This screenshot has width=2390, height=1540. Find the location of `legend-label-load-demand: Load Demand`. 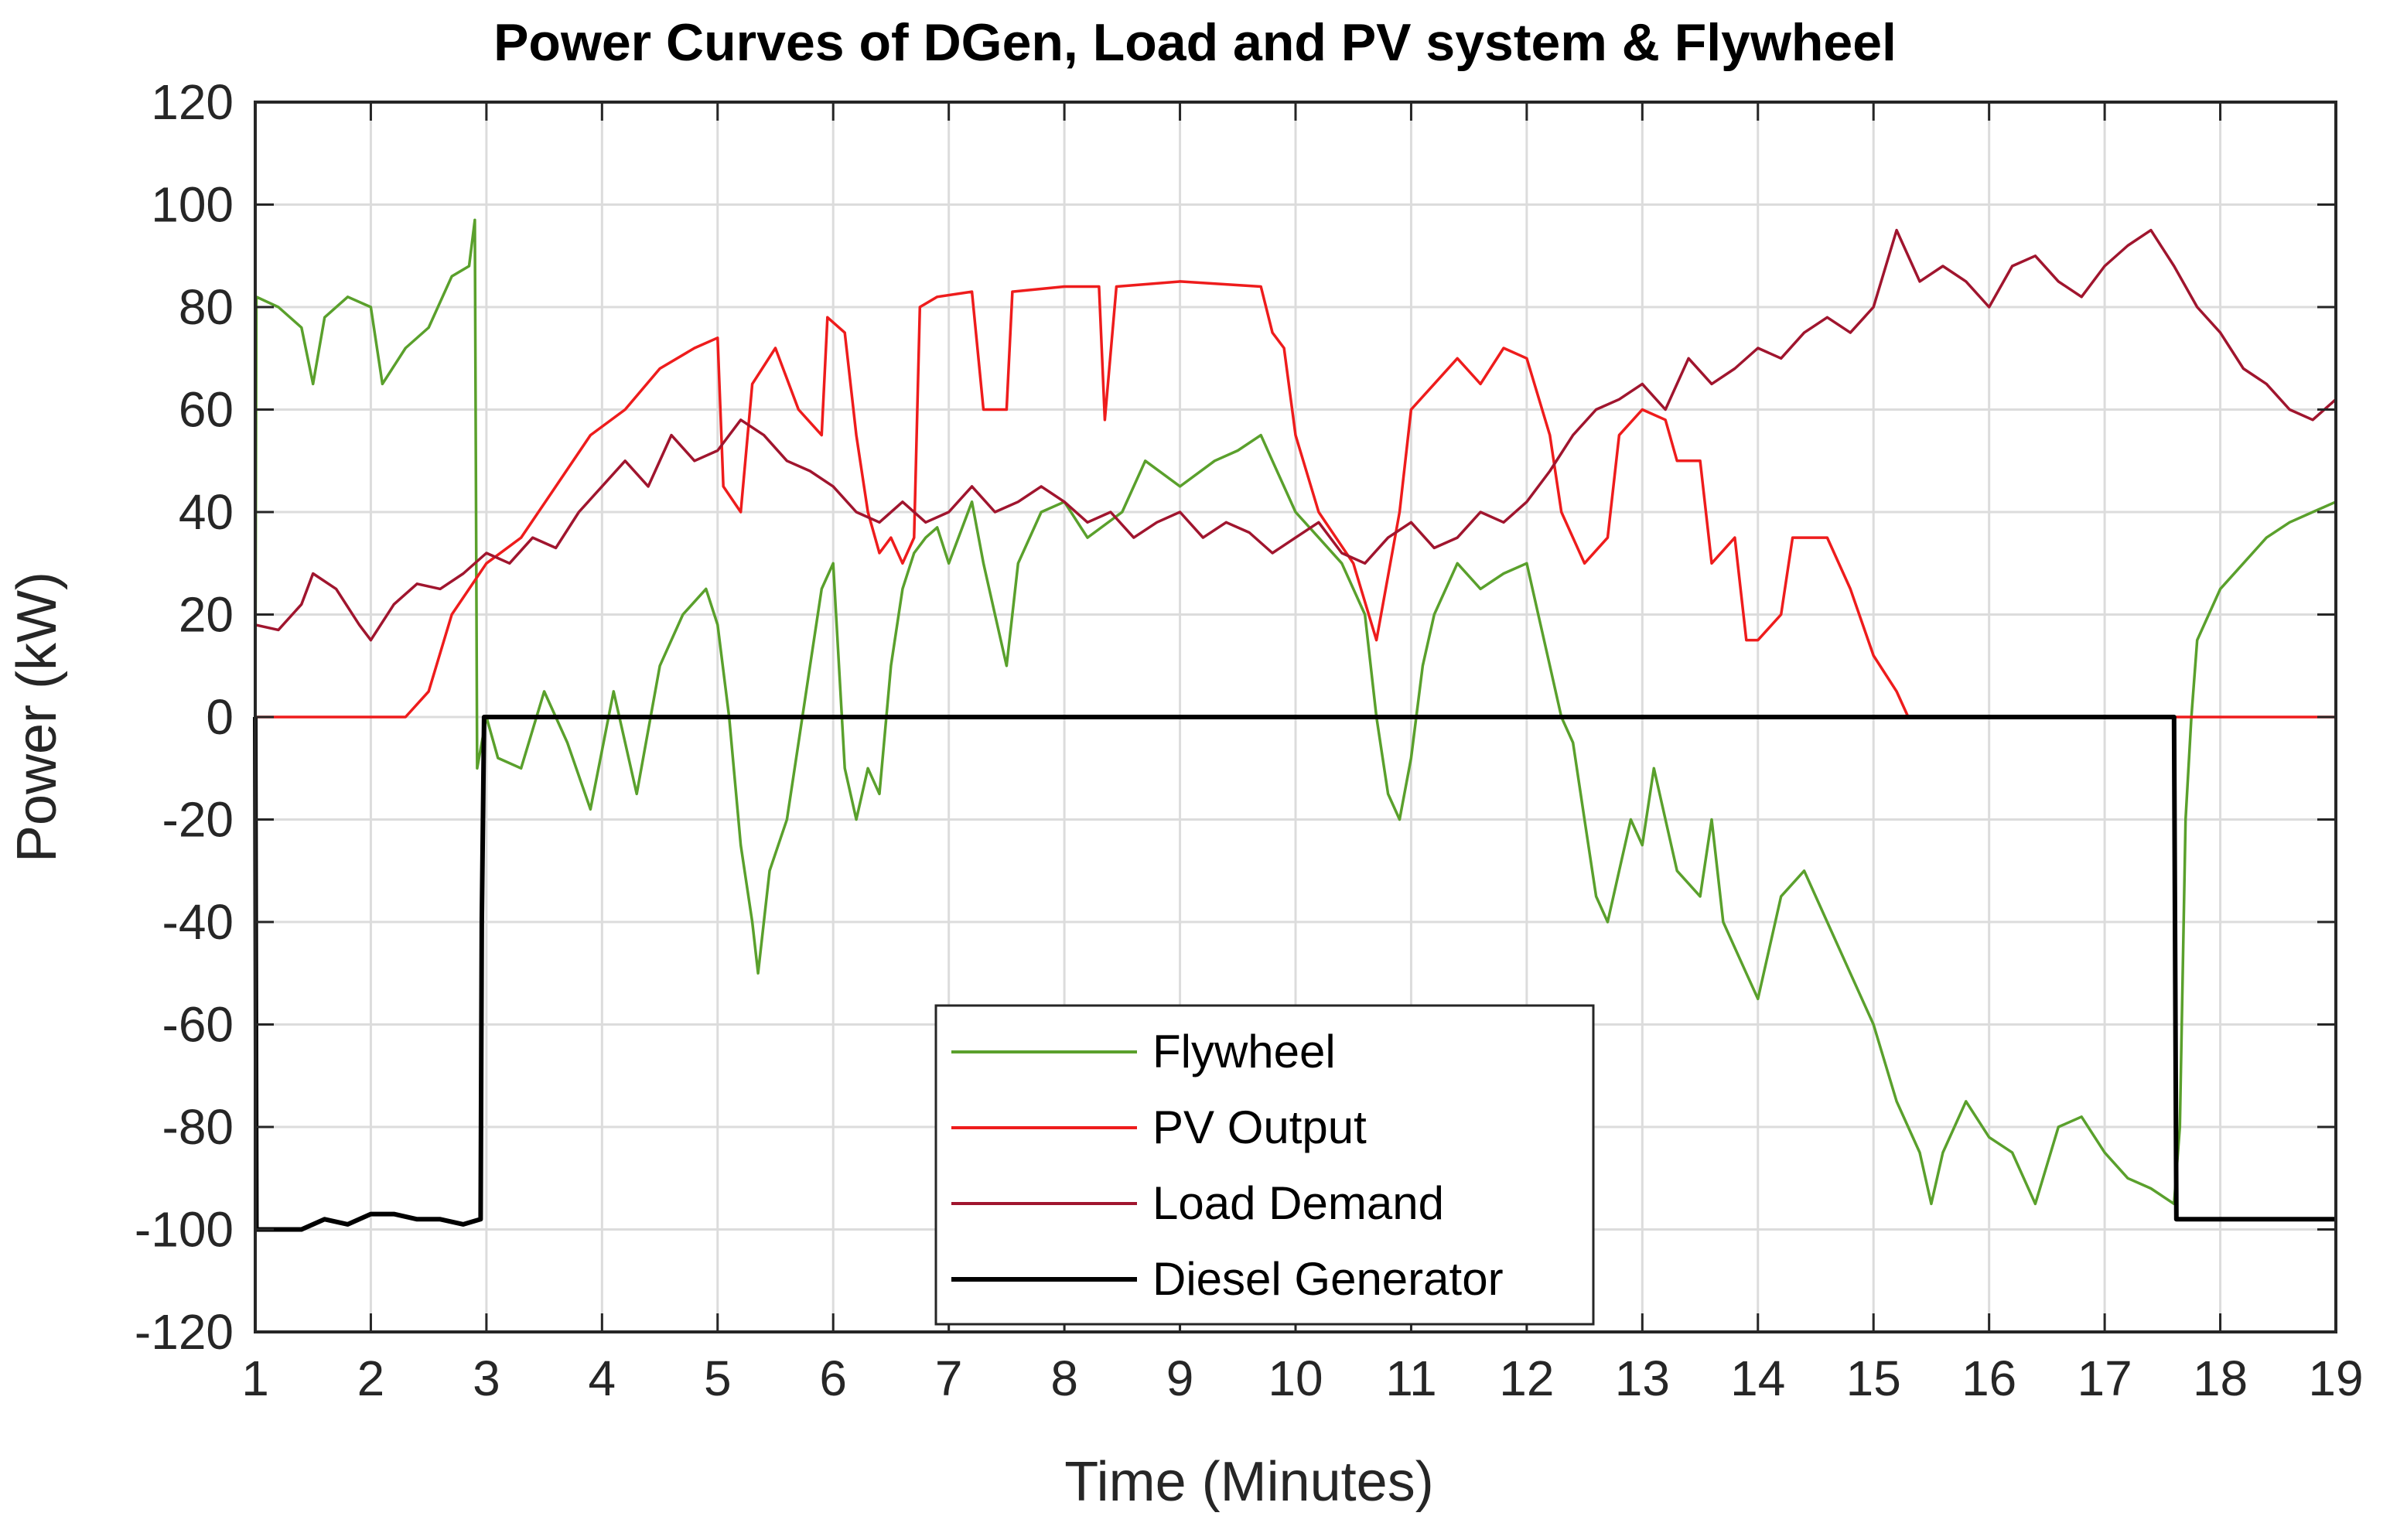

legend-label-load-demand: Load Demand is located at coordinates (1298, 1203).